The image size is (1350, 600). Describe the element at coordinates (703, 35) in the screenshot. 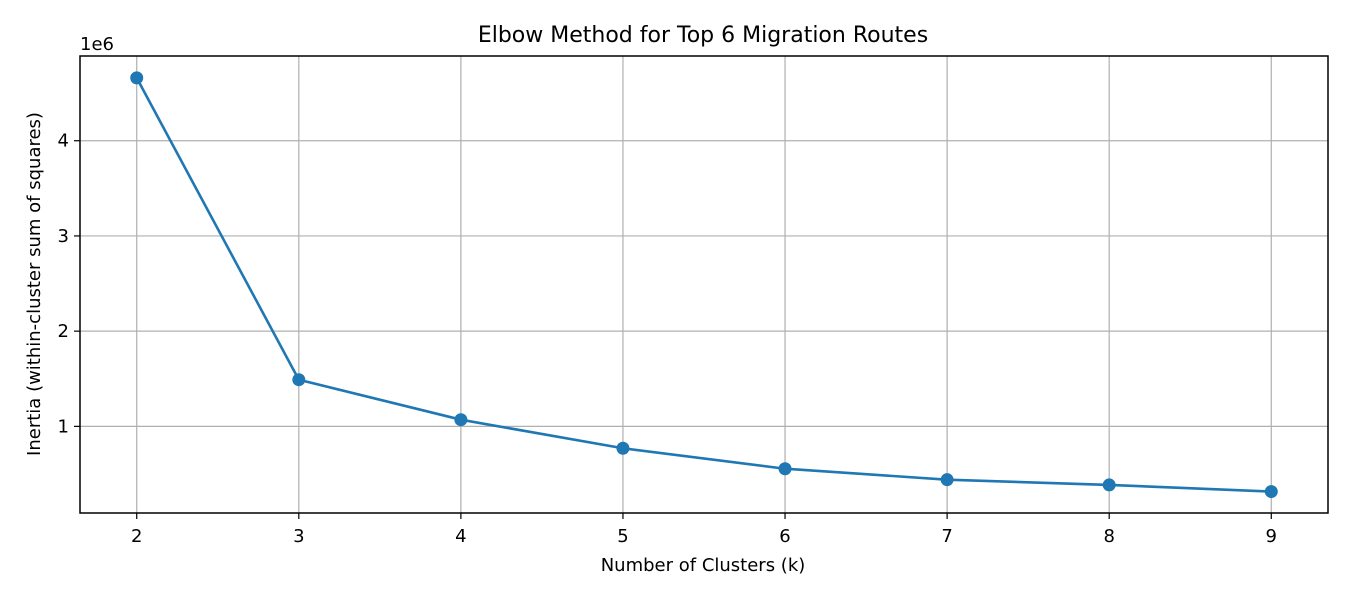

I see `chart-title: Elbow Method for Top 6 Migration Routes` at that location.